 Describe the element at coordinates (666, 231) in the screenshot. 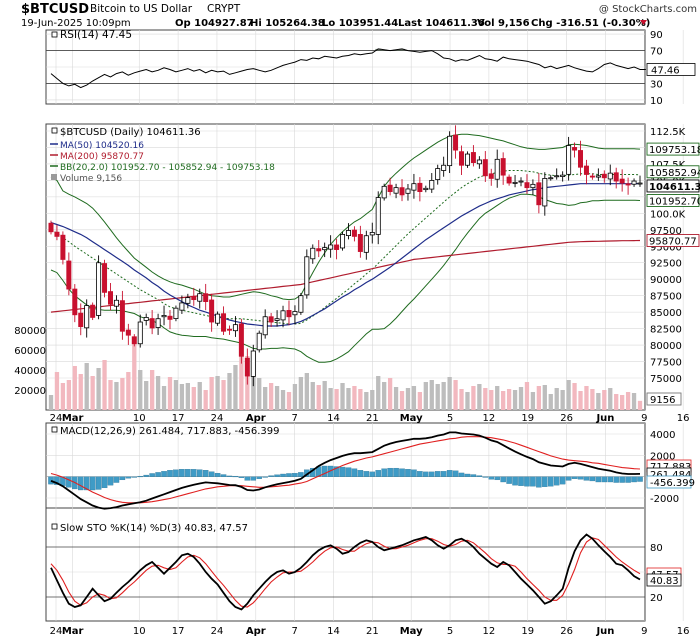

I see `price-y-tick: 97500` at that location.